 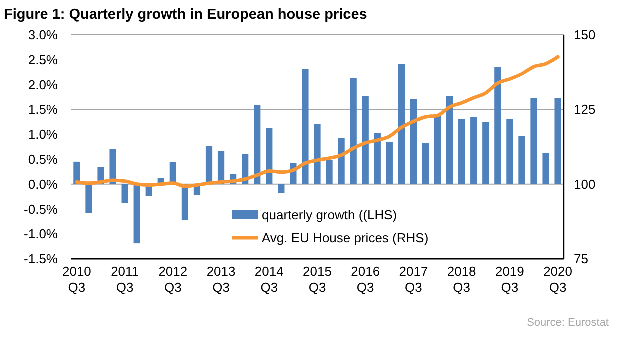 What do you see at coordinates (365, 279) in the screenshot?
I see `x-tick-label: 2016 Q3` at bounding box center [365, 279].